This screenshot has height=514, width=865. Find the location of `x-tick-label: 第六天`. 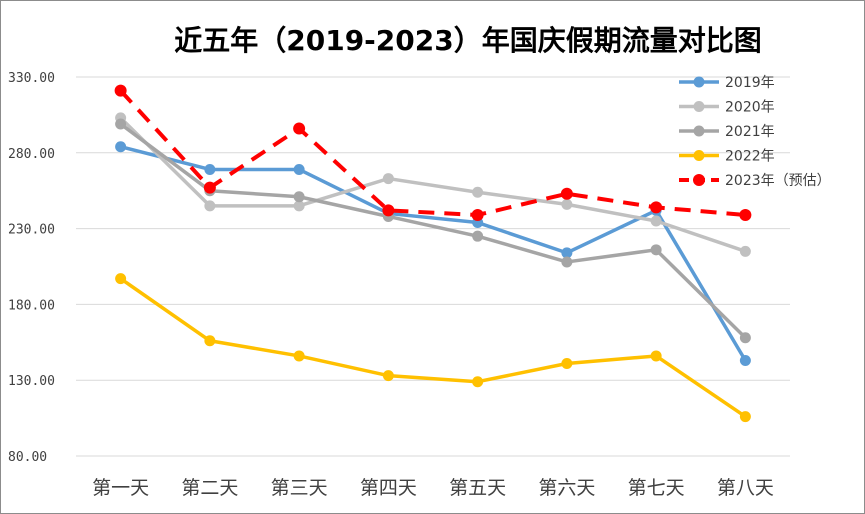

x-tick-label: 第六天 is located at coordinates (566, 488).